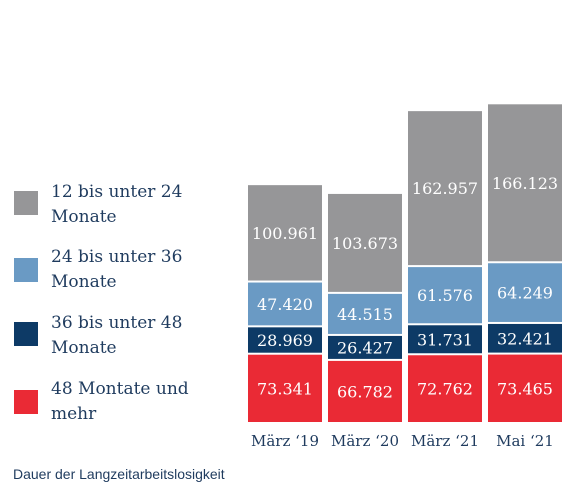  I want to click on data-label: 61.576, so click(445, 295).